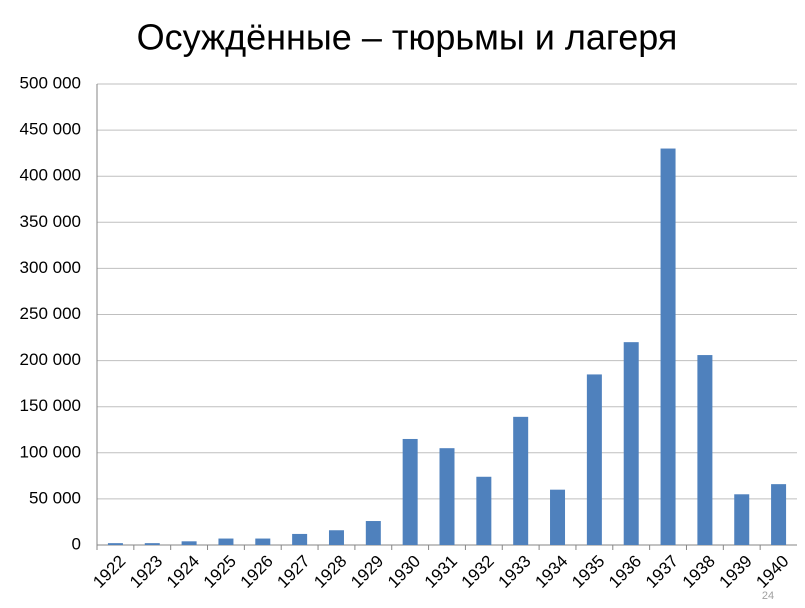 Image resolution: width=805 pixels, height=608 pixels. What do you see at coordinates (50, 82) in the screenshot?
I see `y-tick-label: 500 000` at bounding box center [50, 82].